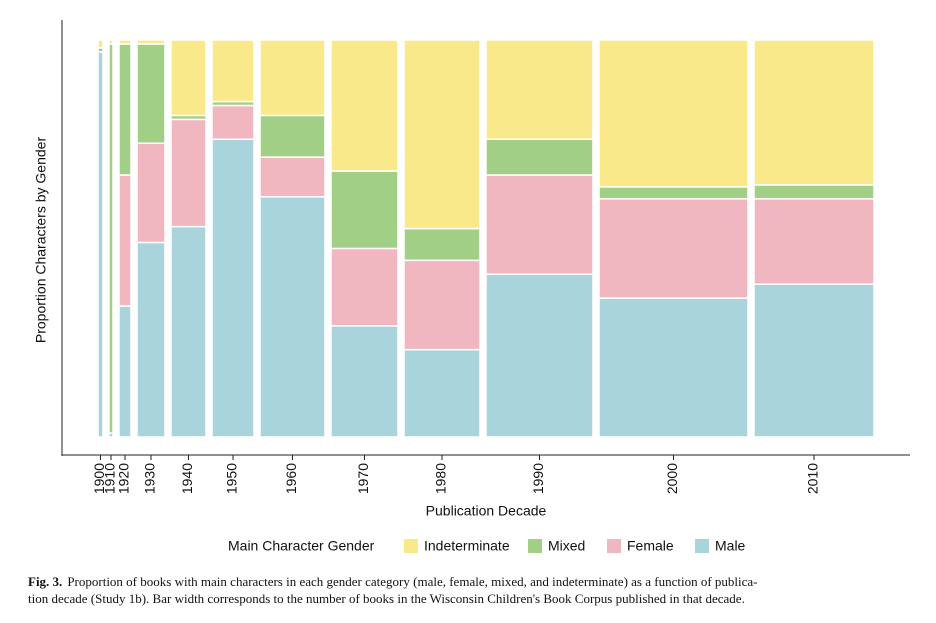  I want to click on x-tick-label: 2000, so click(672, 478).